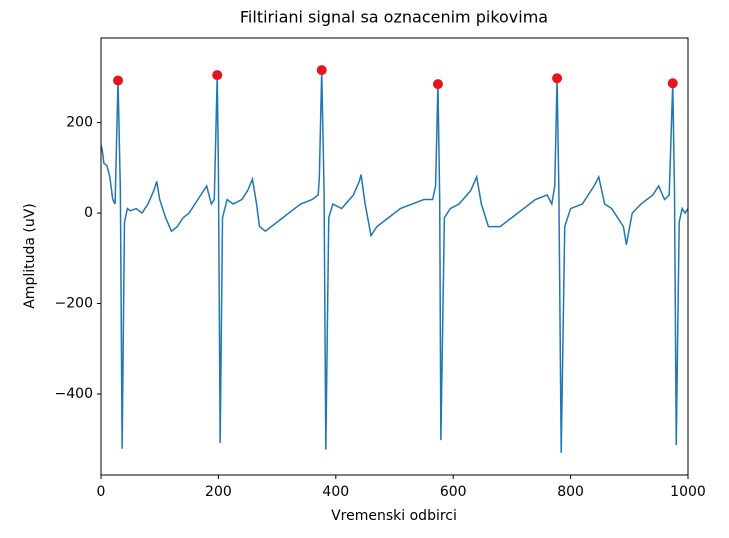  I want to click on x-tick-label: 1000, so click(688, 492).